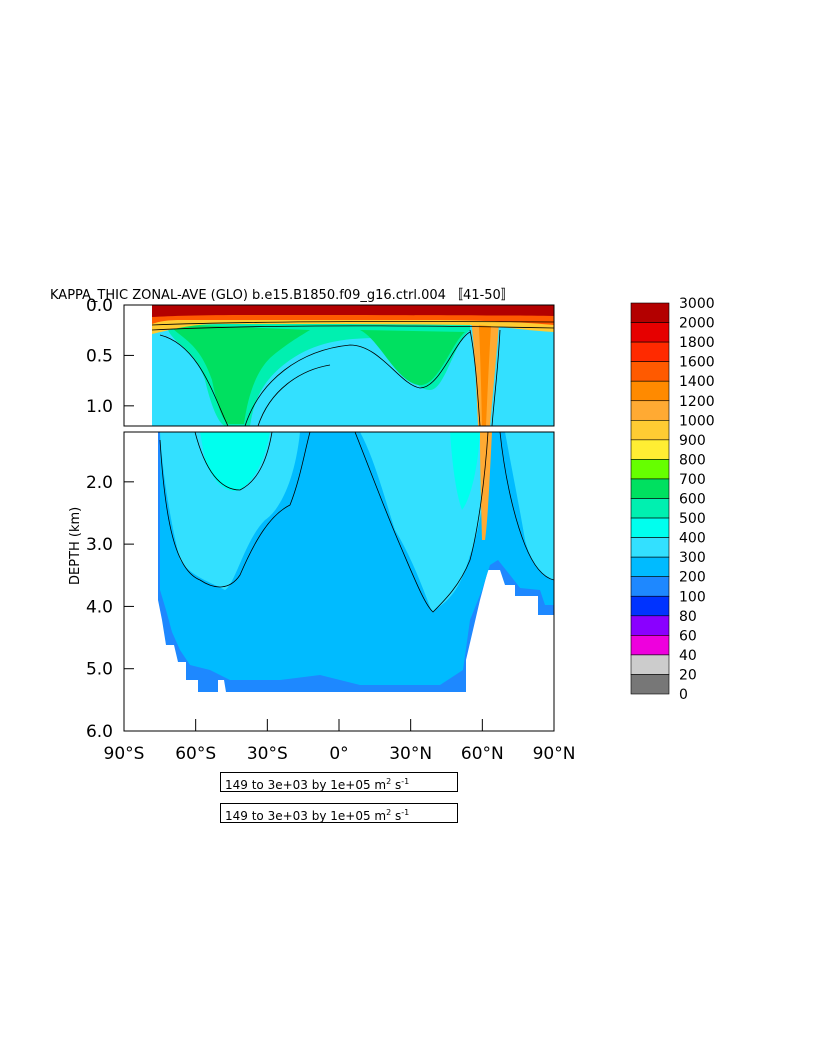 The width and height of the screenshot is (818, 1055). What do you see at coordinates (195, 754) in the screenshot?
I see `x-tick-label: 60°S` at bounding box center [195, 754].